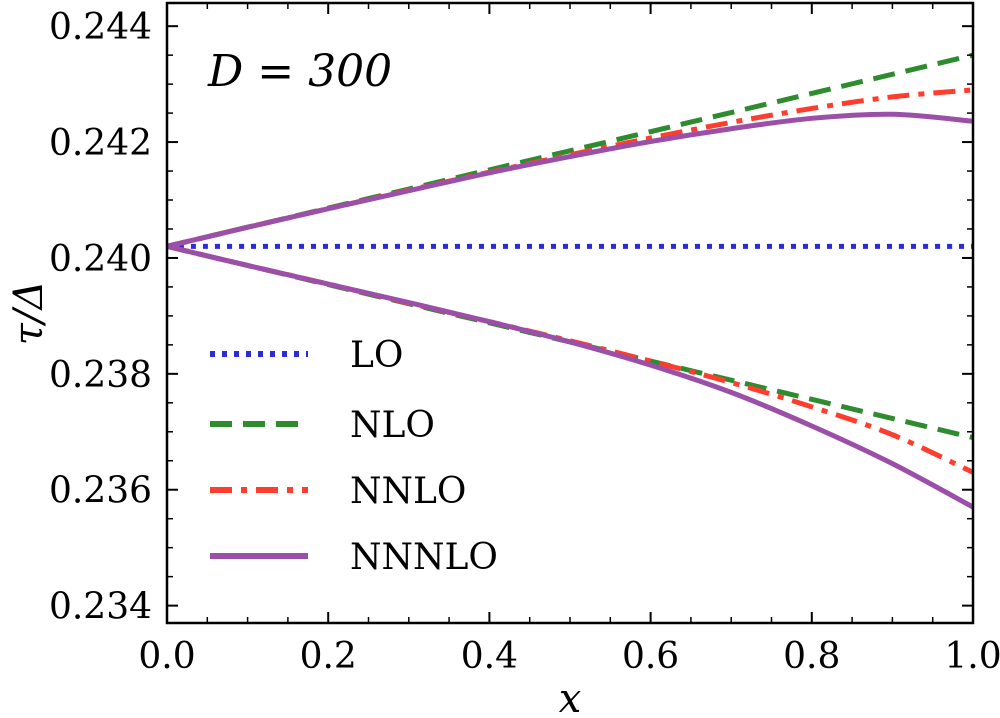 Image resolution: width=1000 pixels, height=718 pixels. Describe the element at coordinates (100, 491) in the screenshot. I see `y-tick-label: 0.236` at that location.